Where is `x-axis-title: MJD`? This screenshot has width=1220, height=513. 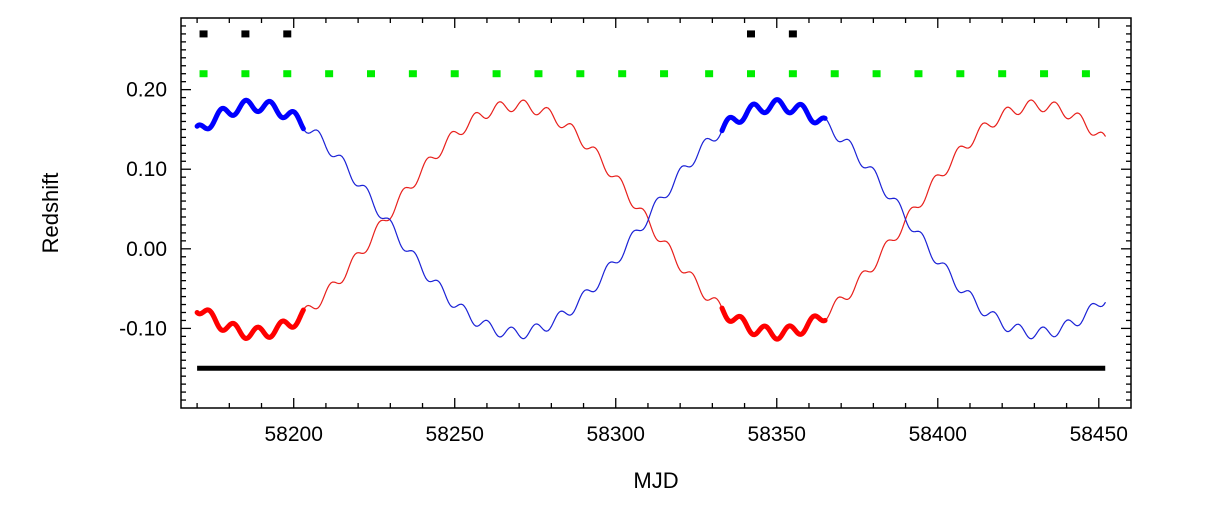 x-axis-title: MJD is located at coordinates (655, 480).